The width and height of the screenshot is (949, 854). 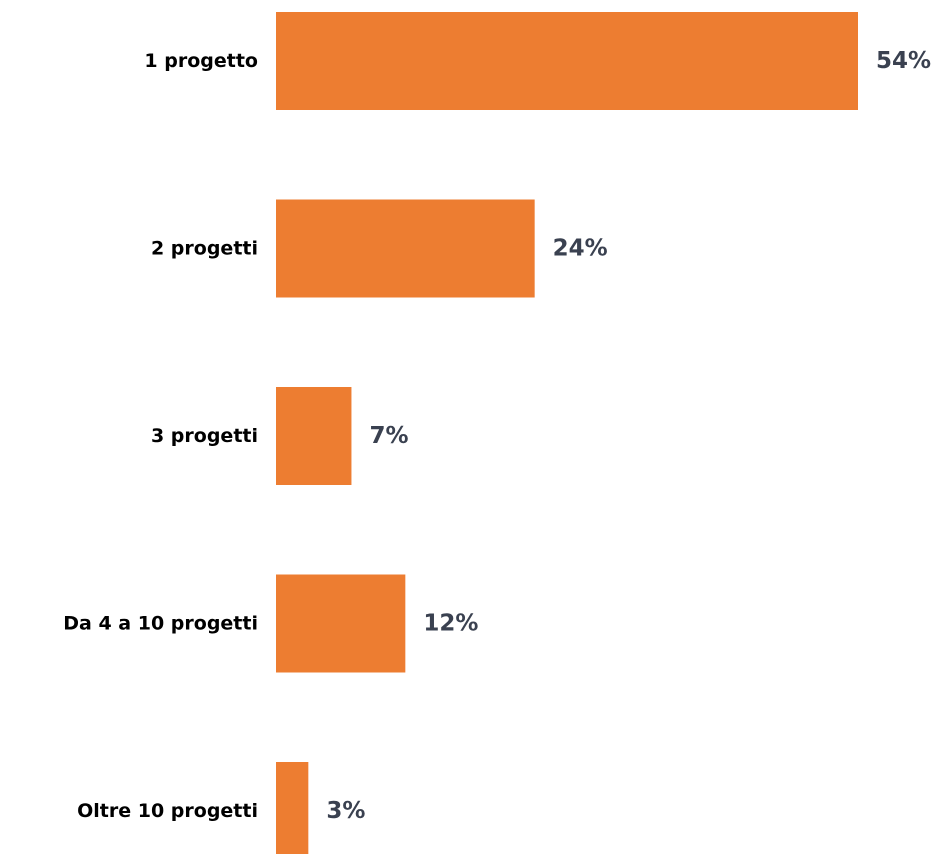 I want to click on category-label: 2 progetti, so click(x=204, y=249).